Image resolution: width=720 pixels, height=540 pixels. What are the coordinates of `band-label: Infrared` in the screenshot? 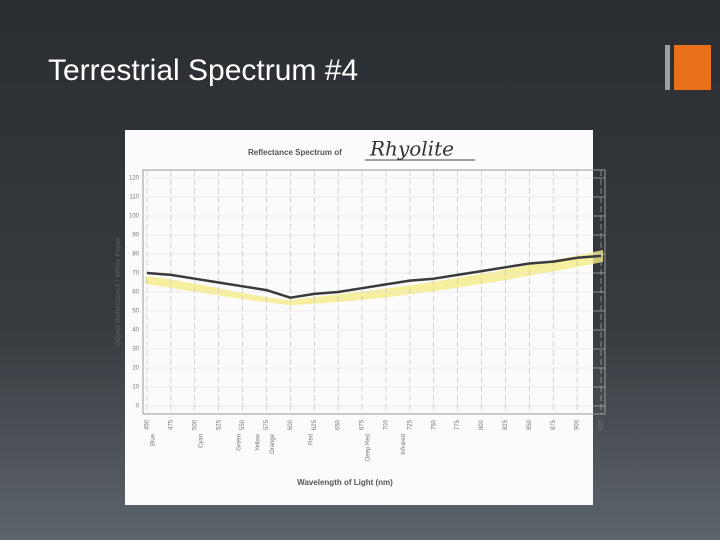 It's located at (404, 444).